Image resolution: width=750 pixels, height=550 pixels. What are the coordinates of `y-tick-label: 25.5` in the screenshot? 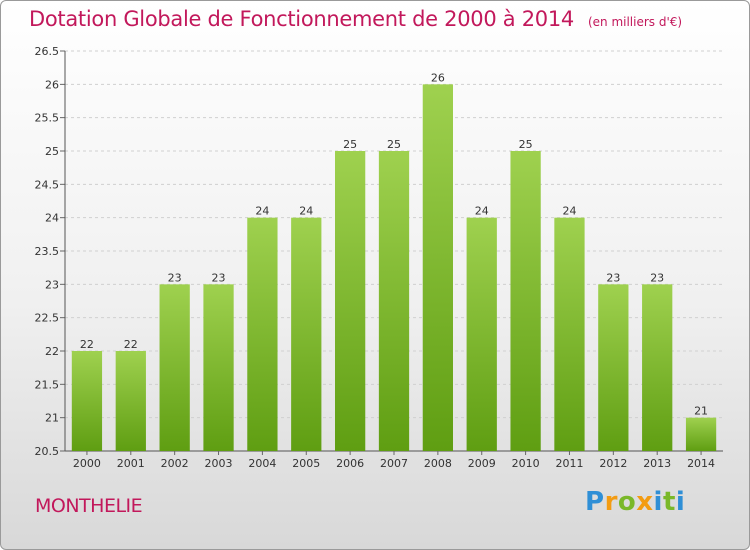 It's located at (47, 118).